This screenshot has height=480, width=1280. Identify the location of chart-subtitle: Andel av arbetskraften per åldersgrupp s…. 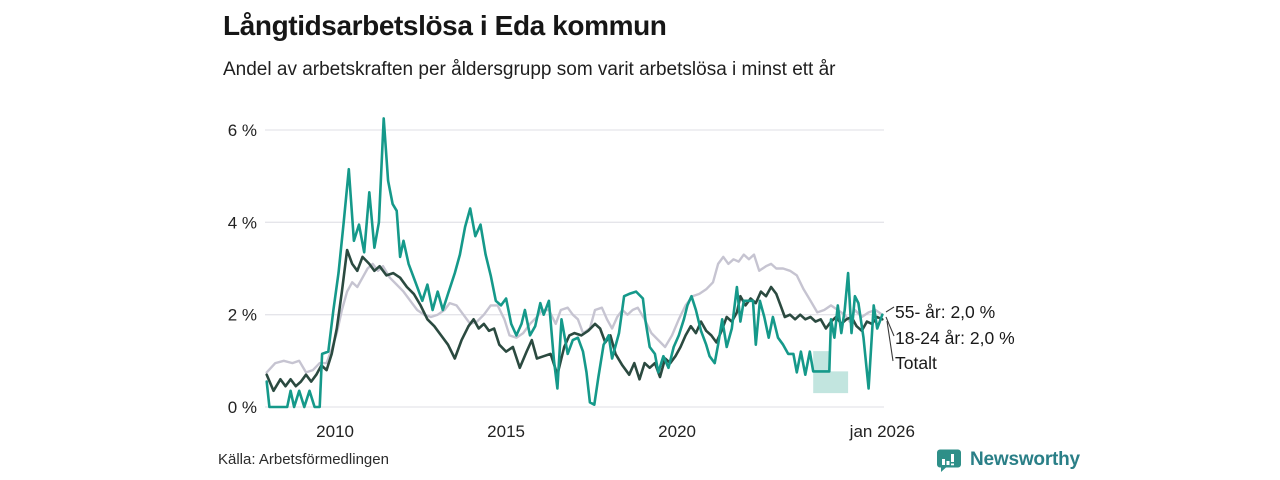
(529, 69).